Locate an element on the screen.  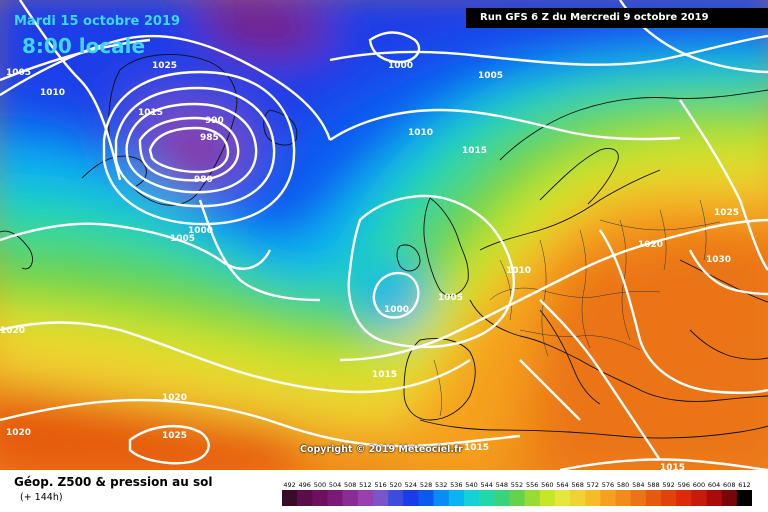
scale-tick-label: 496 is located at coordinates (305, 485).